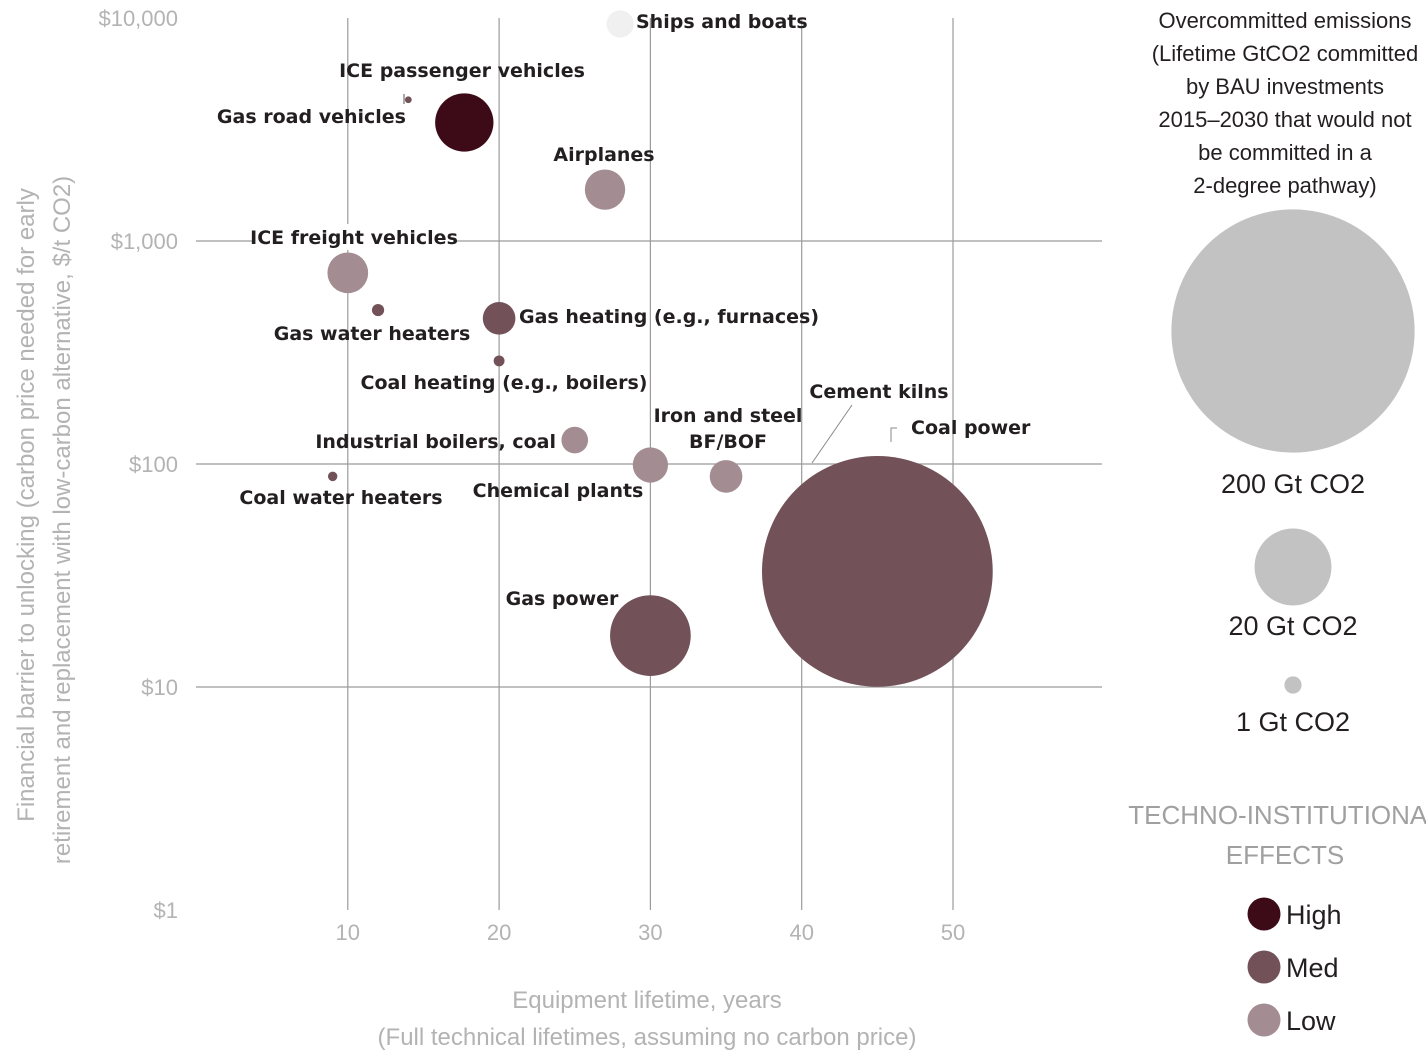  I want to click on bubble-label: Gas road vehicles, so click(311, 117).